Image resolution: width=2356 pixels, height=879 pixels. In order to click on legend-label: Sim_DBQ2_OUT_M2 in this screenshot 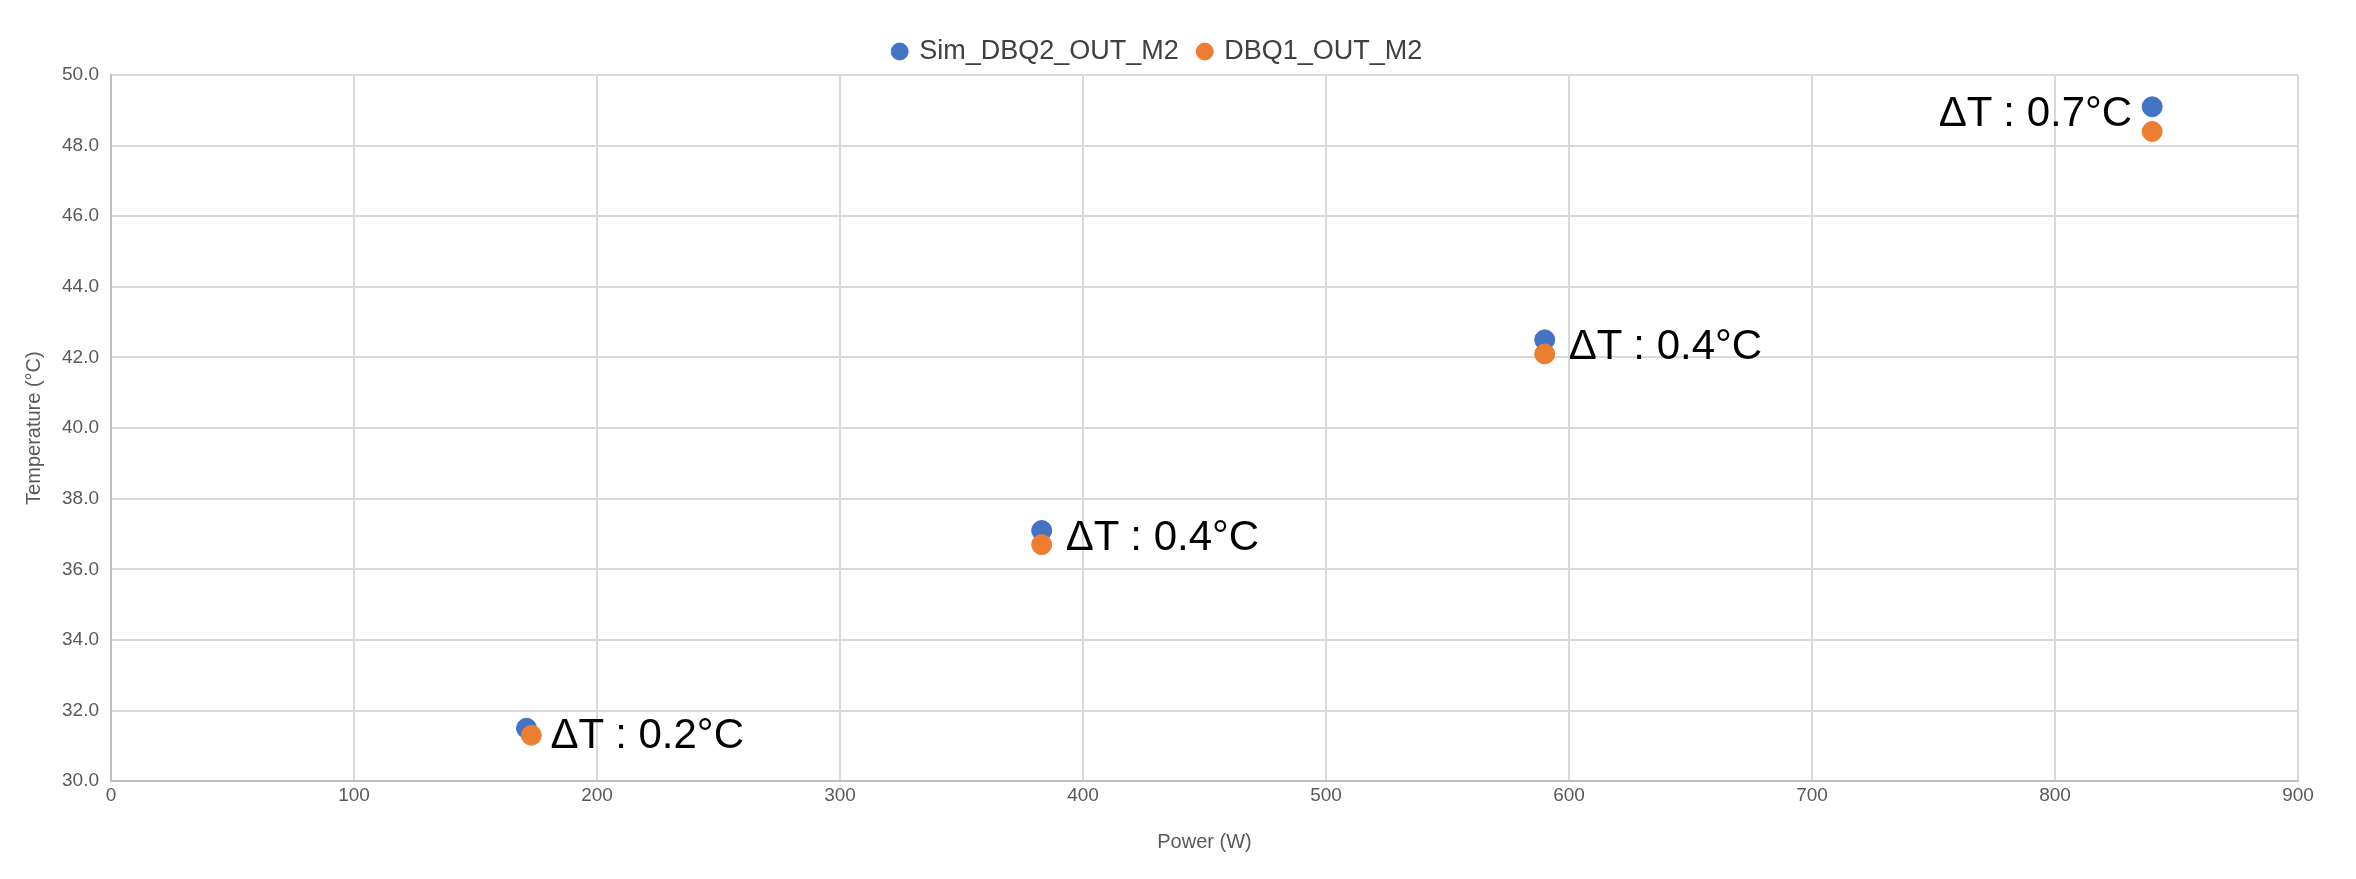, I will do `click(1049, 49)`.